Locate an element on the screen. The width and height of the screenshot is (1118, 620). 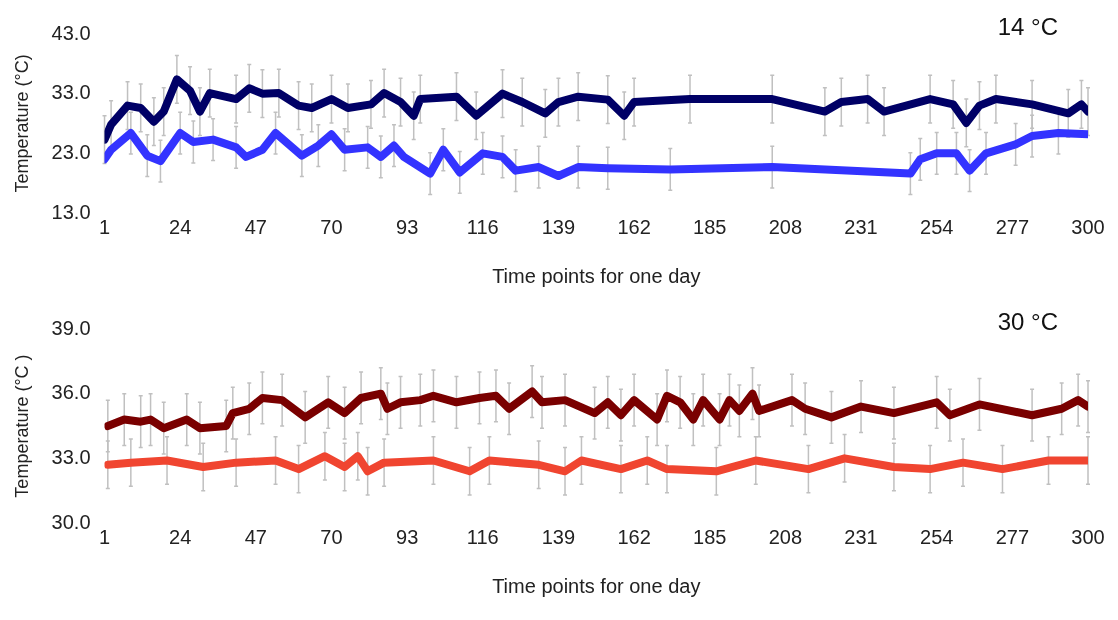
y-tick-label: 30.0 is located at coordinates (71, 521).